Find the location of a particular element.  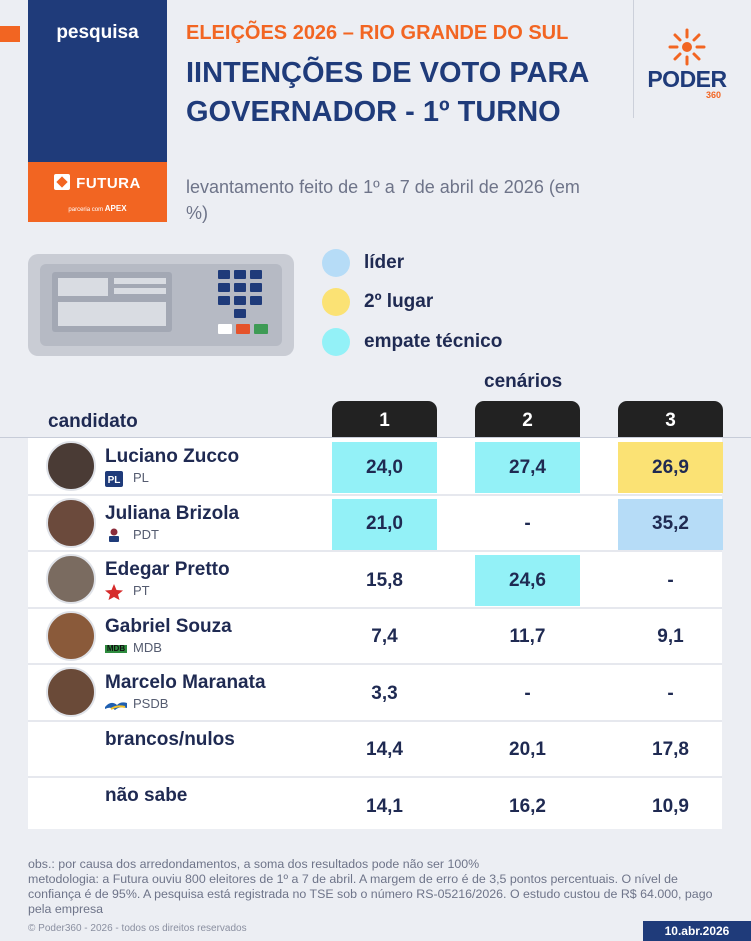

header-divider is located at coordinates (633, 59).